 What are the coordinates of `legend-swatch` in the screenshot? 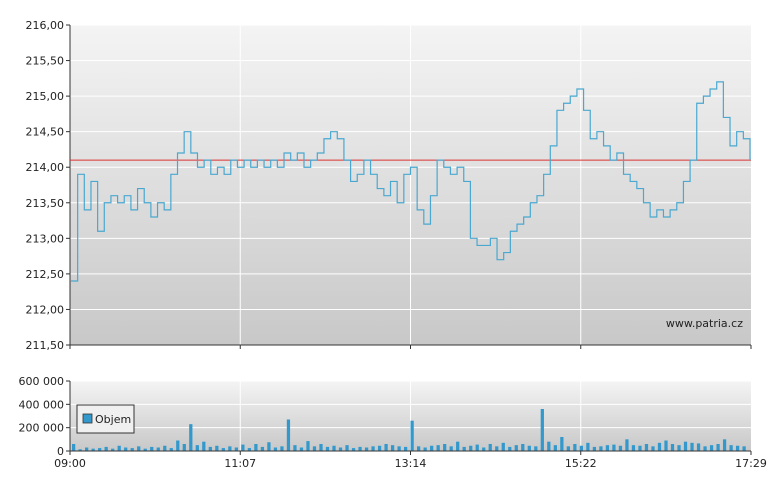 It's located at (87, 418).